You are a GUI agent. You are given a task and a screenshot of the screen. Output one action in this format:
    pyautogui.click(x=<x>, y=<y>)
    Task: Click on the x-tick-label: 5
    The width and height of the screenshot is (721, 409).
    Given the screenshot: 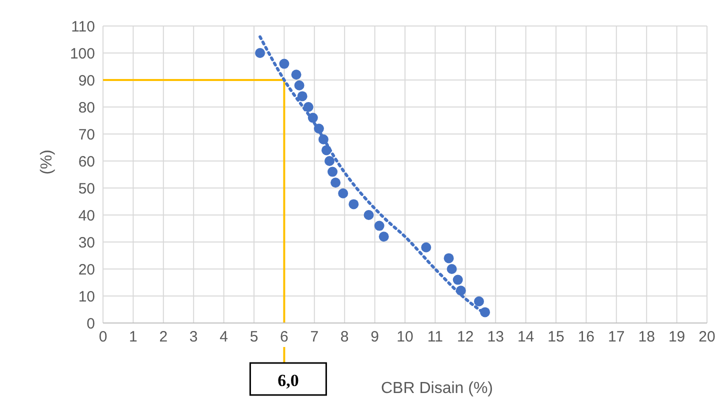 What is the action you would take?
    pyautogui.click(x=254, y=337)
    